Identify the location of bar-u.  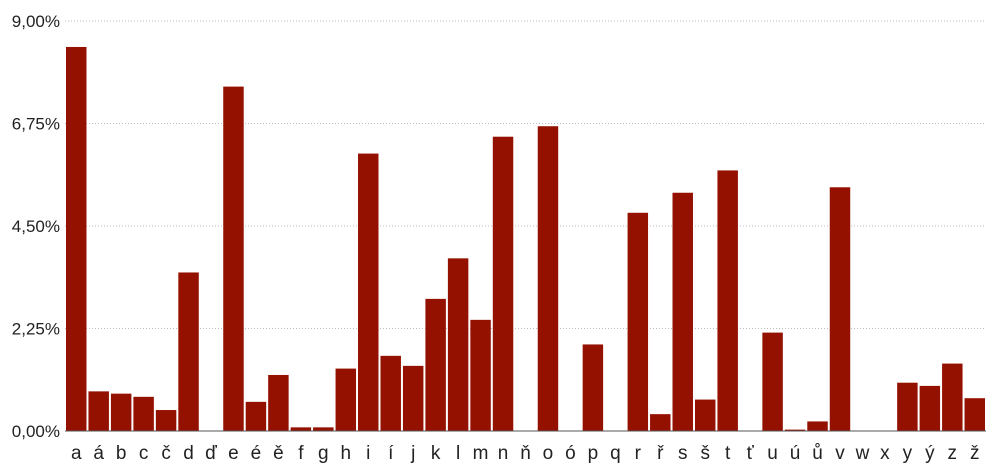
(772, 381).